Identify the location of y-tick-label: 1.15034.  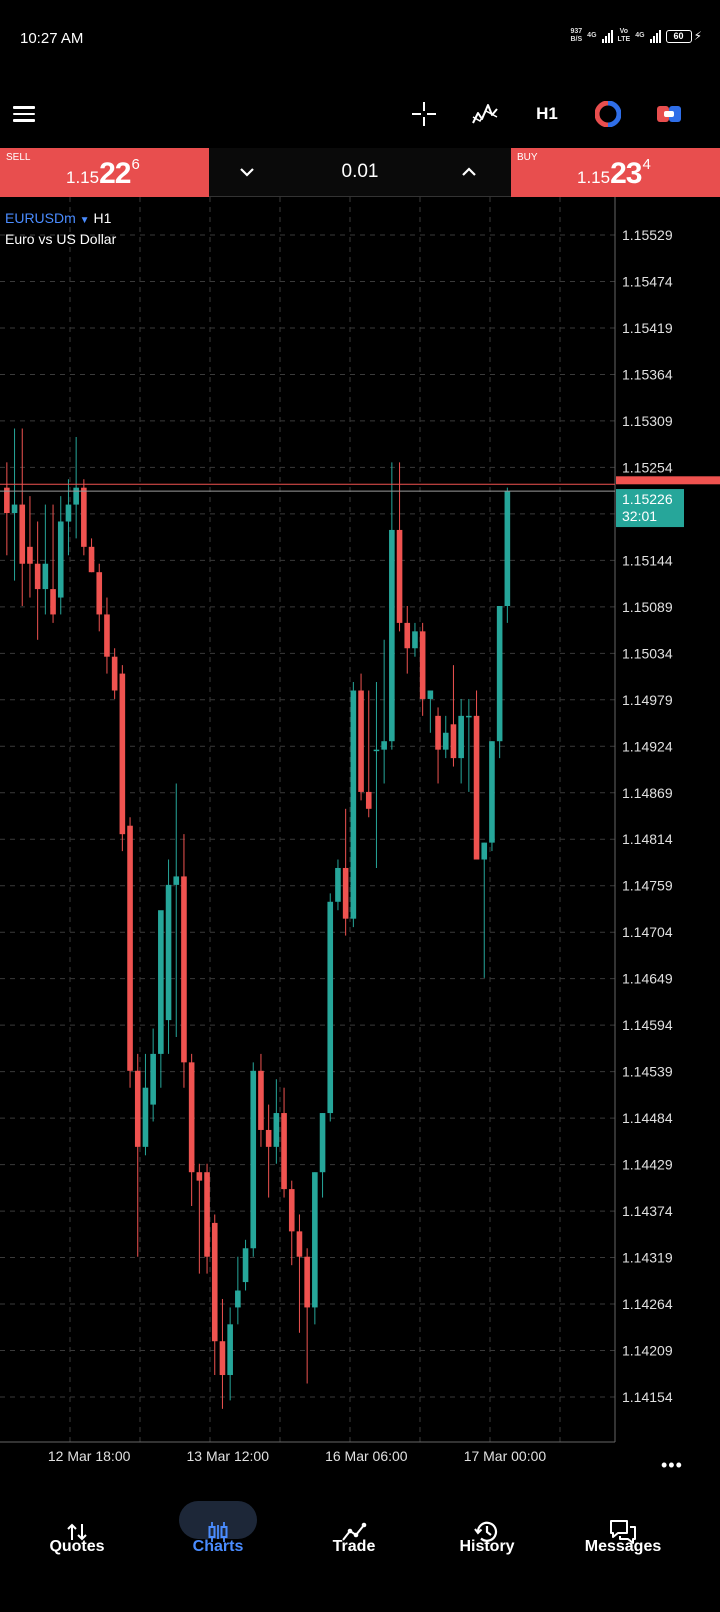
(647, 653).